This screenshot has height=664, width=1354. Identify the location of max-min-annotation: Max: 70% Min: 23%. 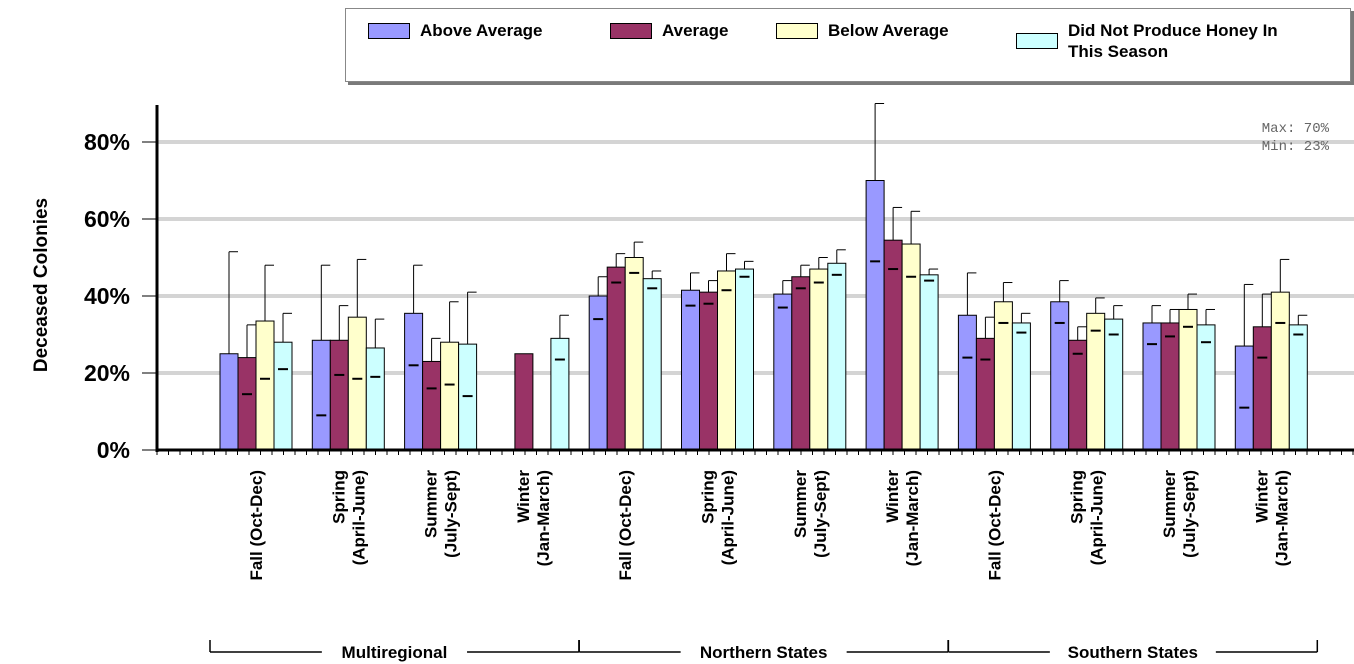
(1295, 138).